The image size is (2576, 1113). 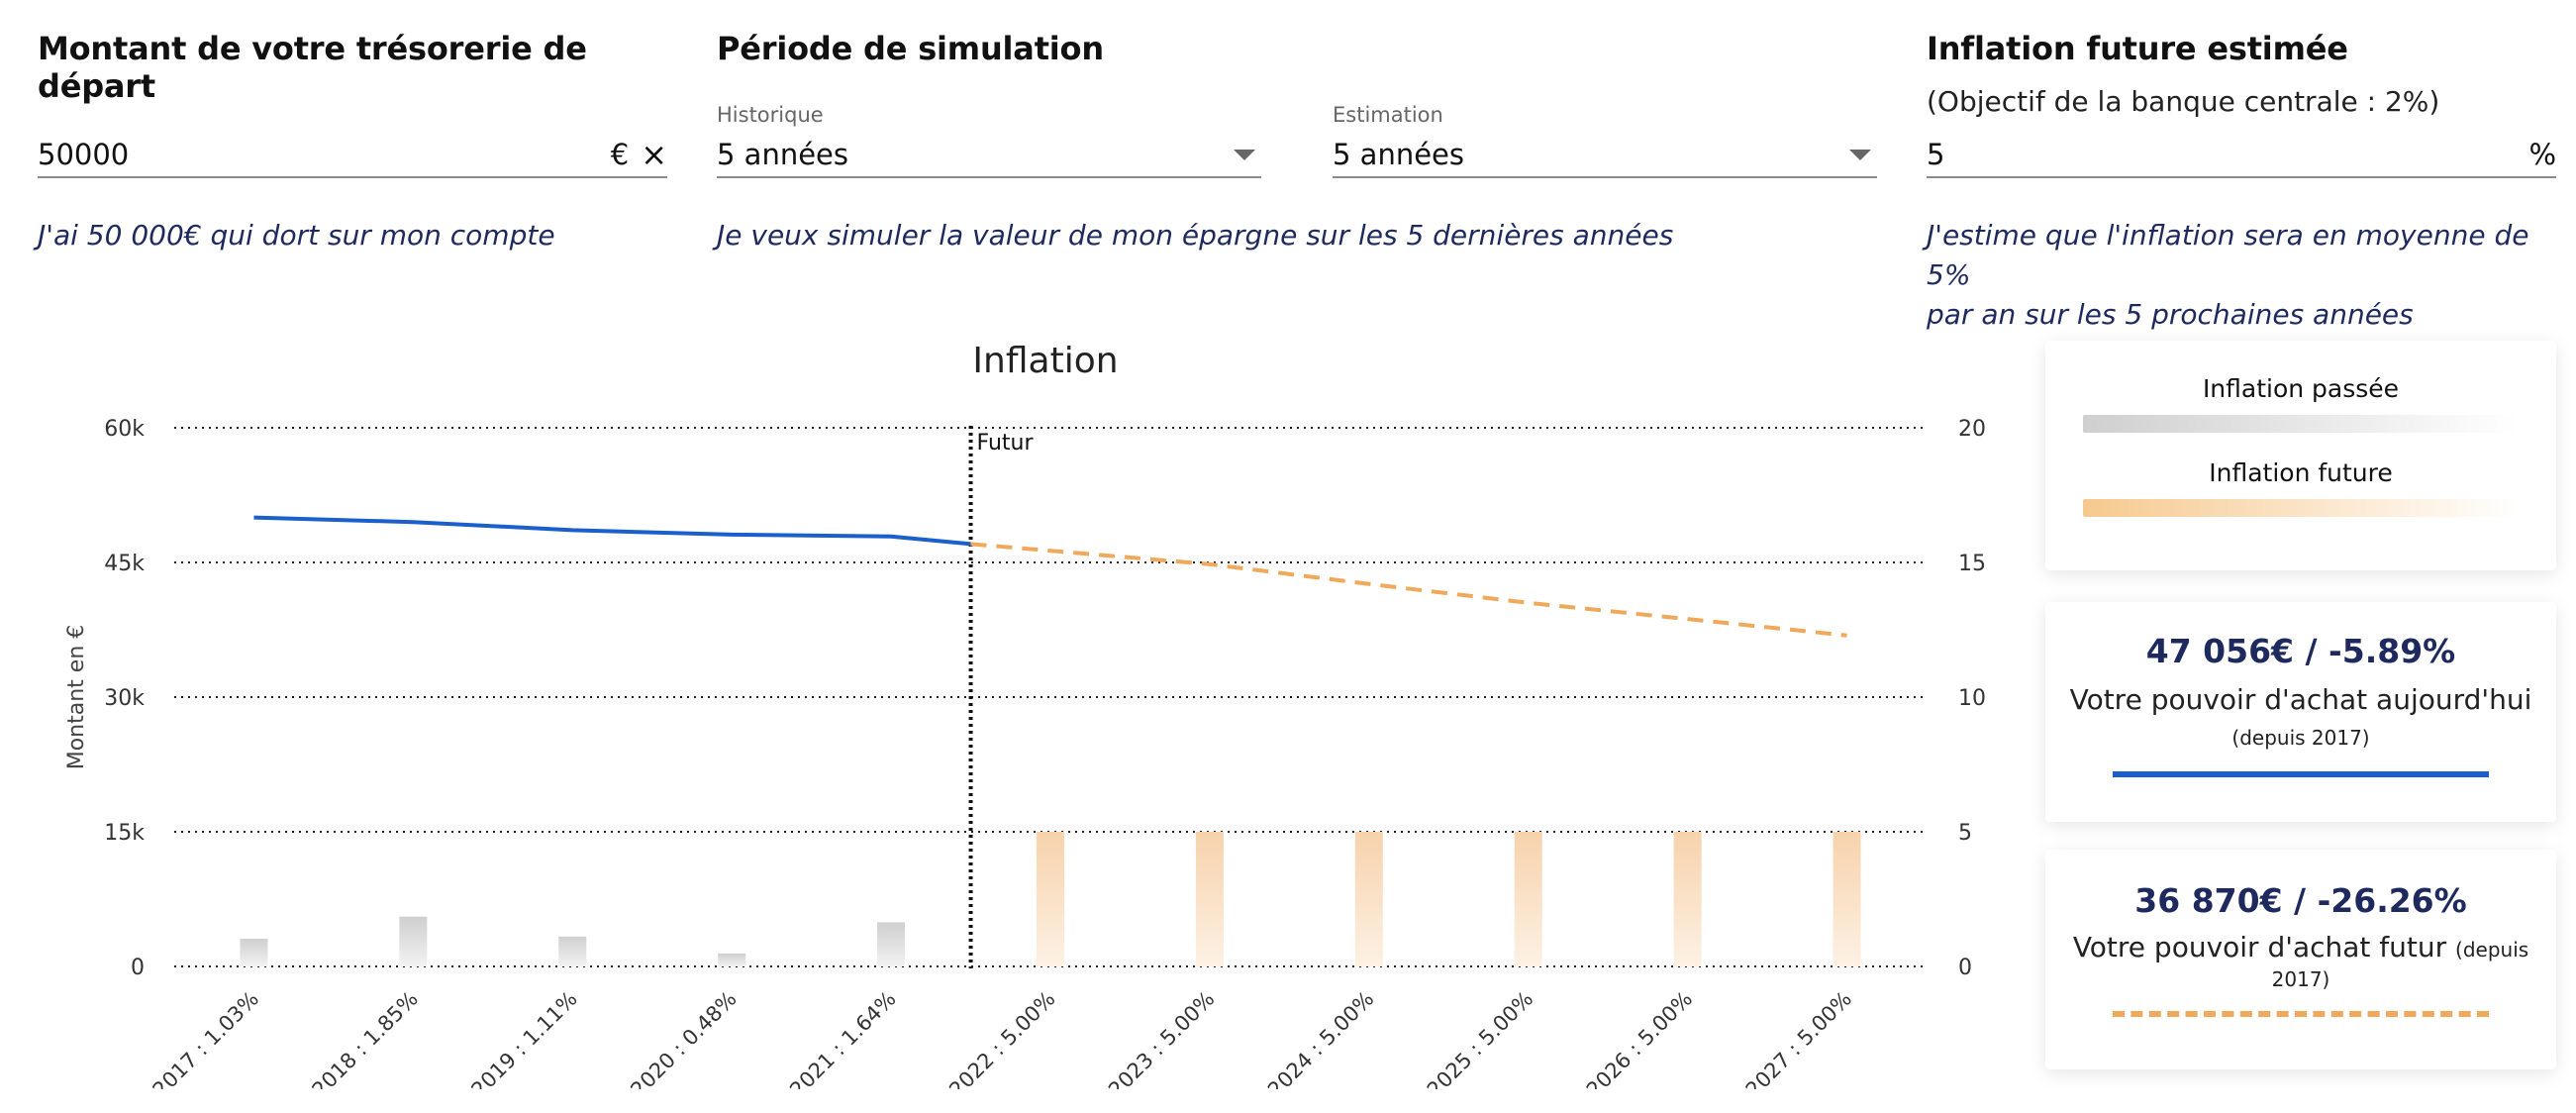 What do you see at coordinates (2171, 314) in the screenshot?
I see `inflation-hint-line2: par an sur les 5 prochaines années` at bounding box center [2171, 314].